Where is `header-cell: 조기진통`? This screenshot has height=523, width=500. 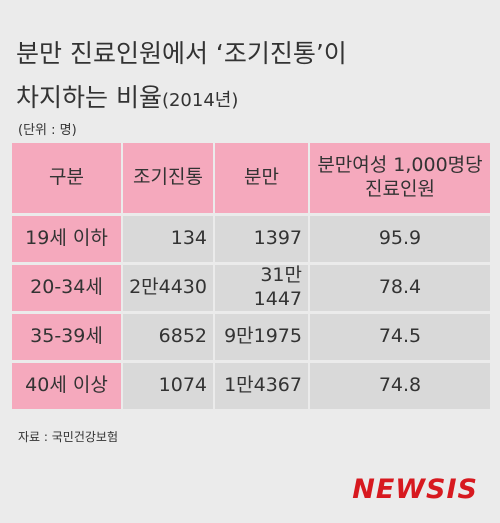
header-cell: 조기진통 is located at coordinates (168, 178).